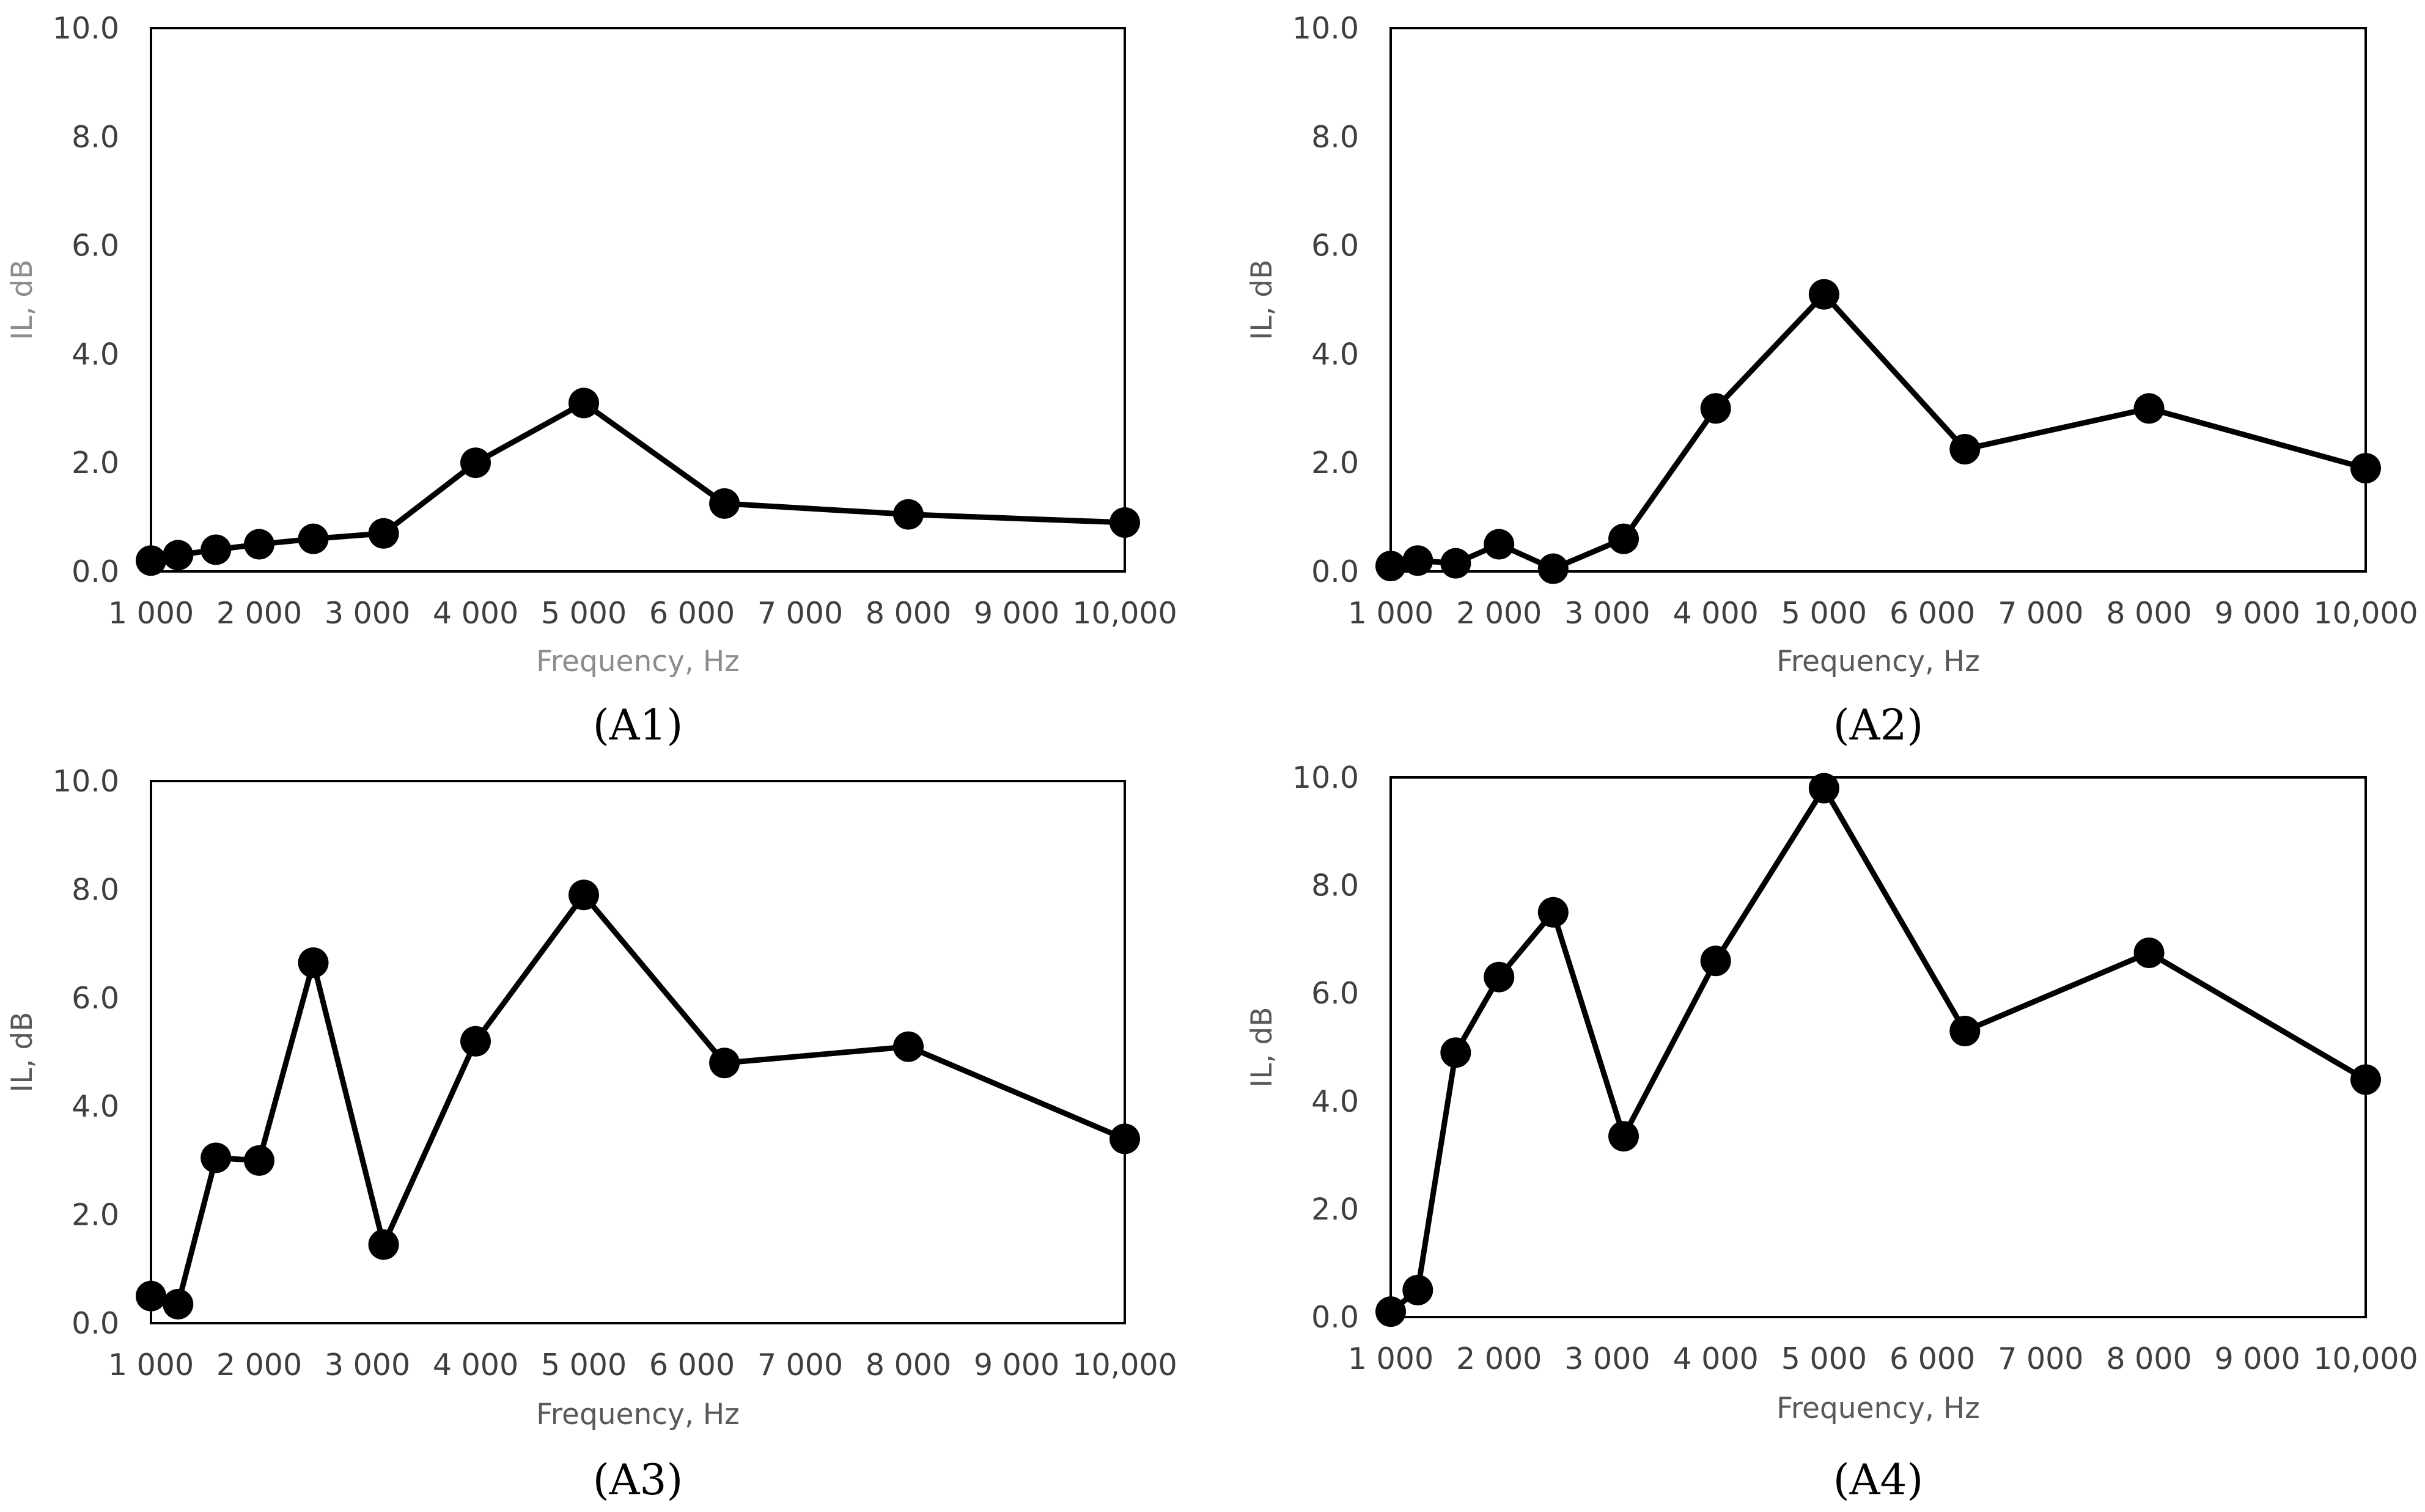  What do you see at coordinates (1878, 1480) in the screenshot?
I see `panel-caption: (A4)` at bounding box center [1878, 1480].